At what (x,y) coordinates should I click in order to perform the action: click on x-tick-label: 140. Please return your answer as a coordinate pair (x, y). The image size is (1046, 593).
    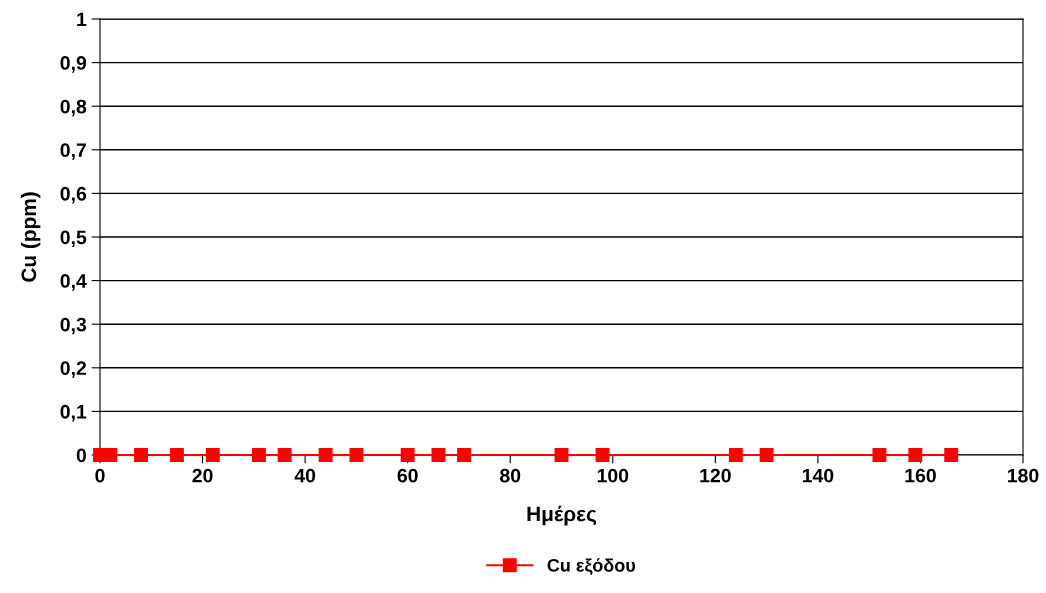
    Looking at the image, I should click on (818, 475).